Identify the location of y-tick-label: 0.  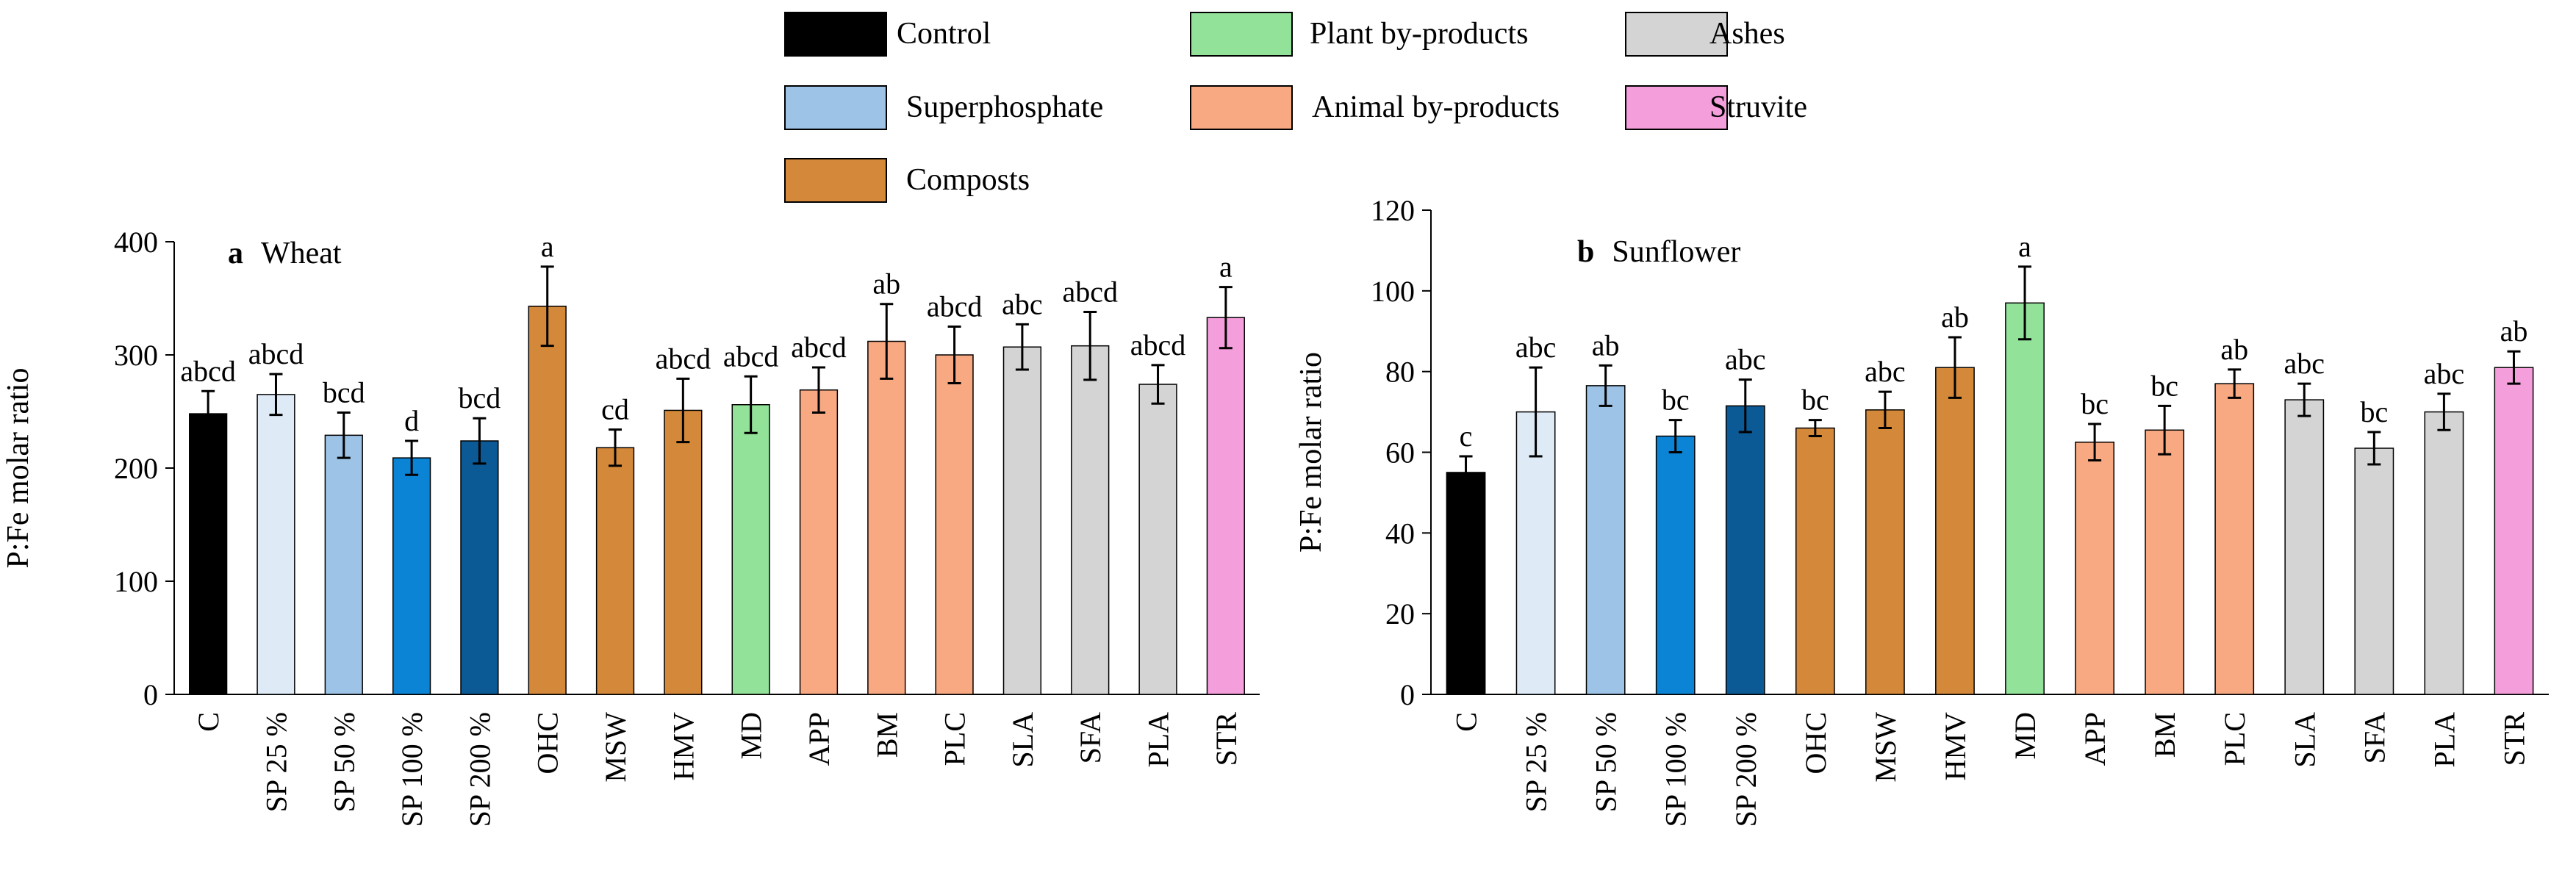
(150, 694).